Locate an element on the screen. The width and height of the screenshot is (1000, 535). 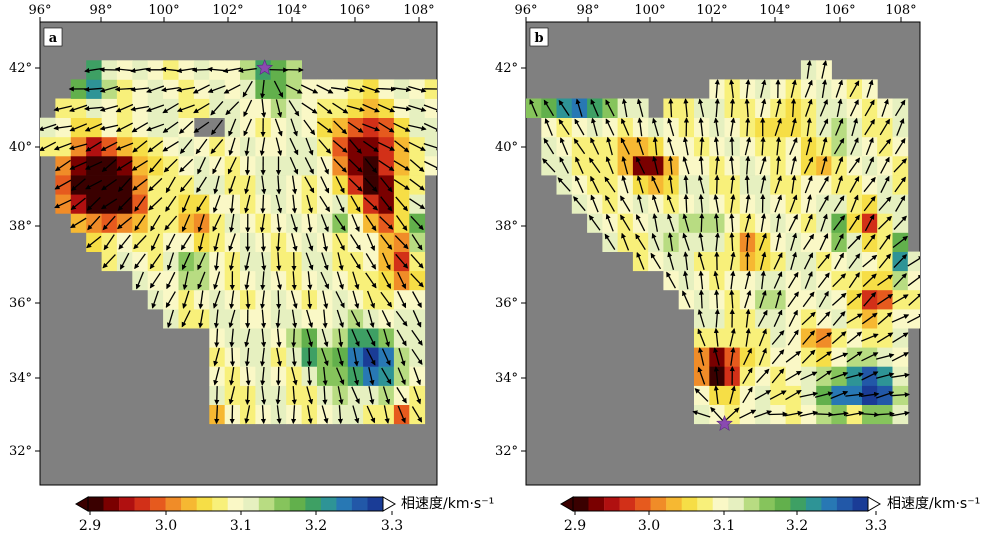
colorbar-tick-label: 3.0 is located at coordinates (166, 526).